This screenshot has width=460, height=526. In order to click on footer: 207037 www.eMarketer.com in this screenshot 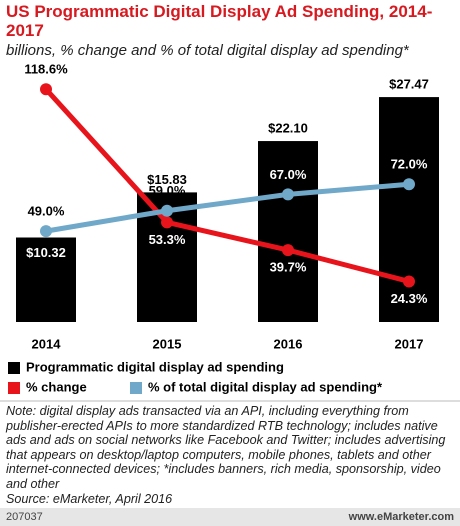, I will do `click(230, 517)`.